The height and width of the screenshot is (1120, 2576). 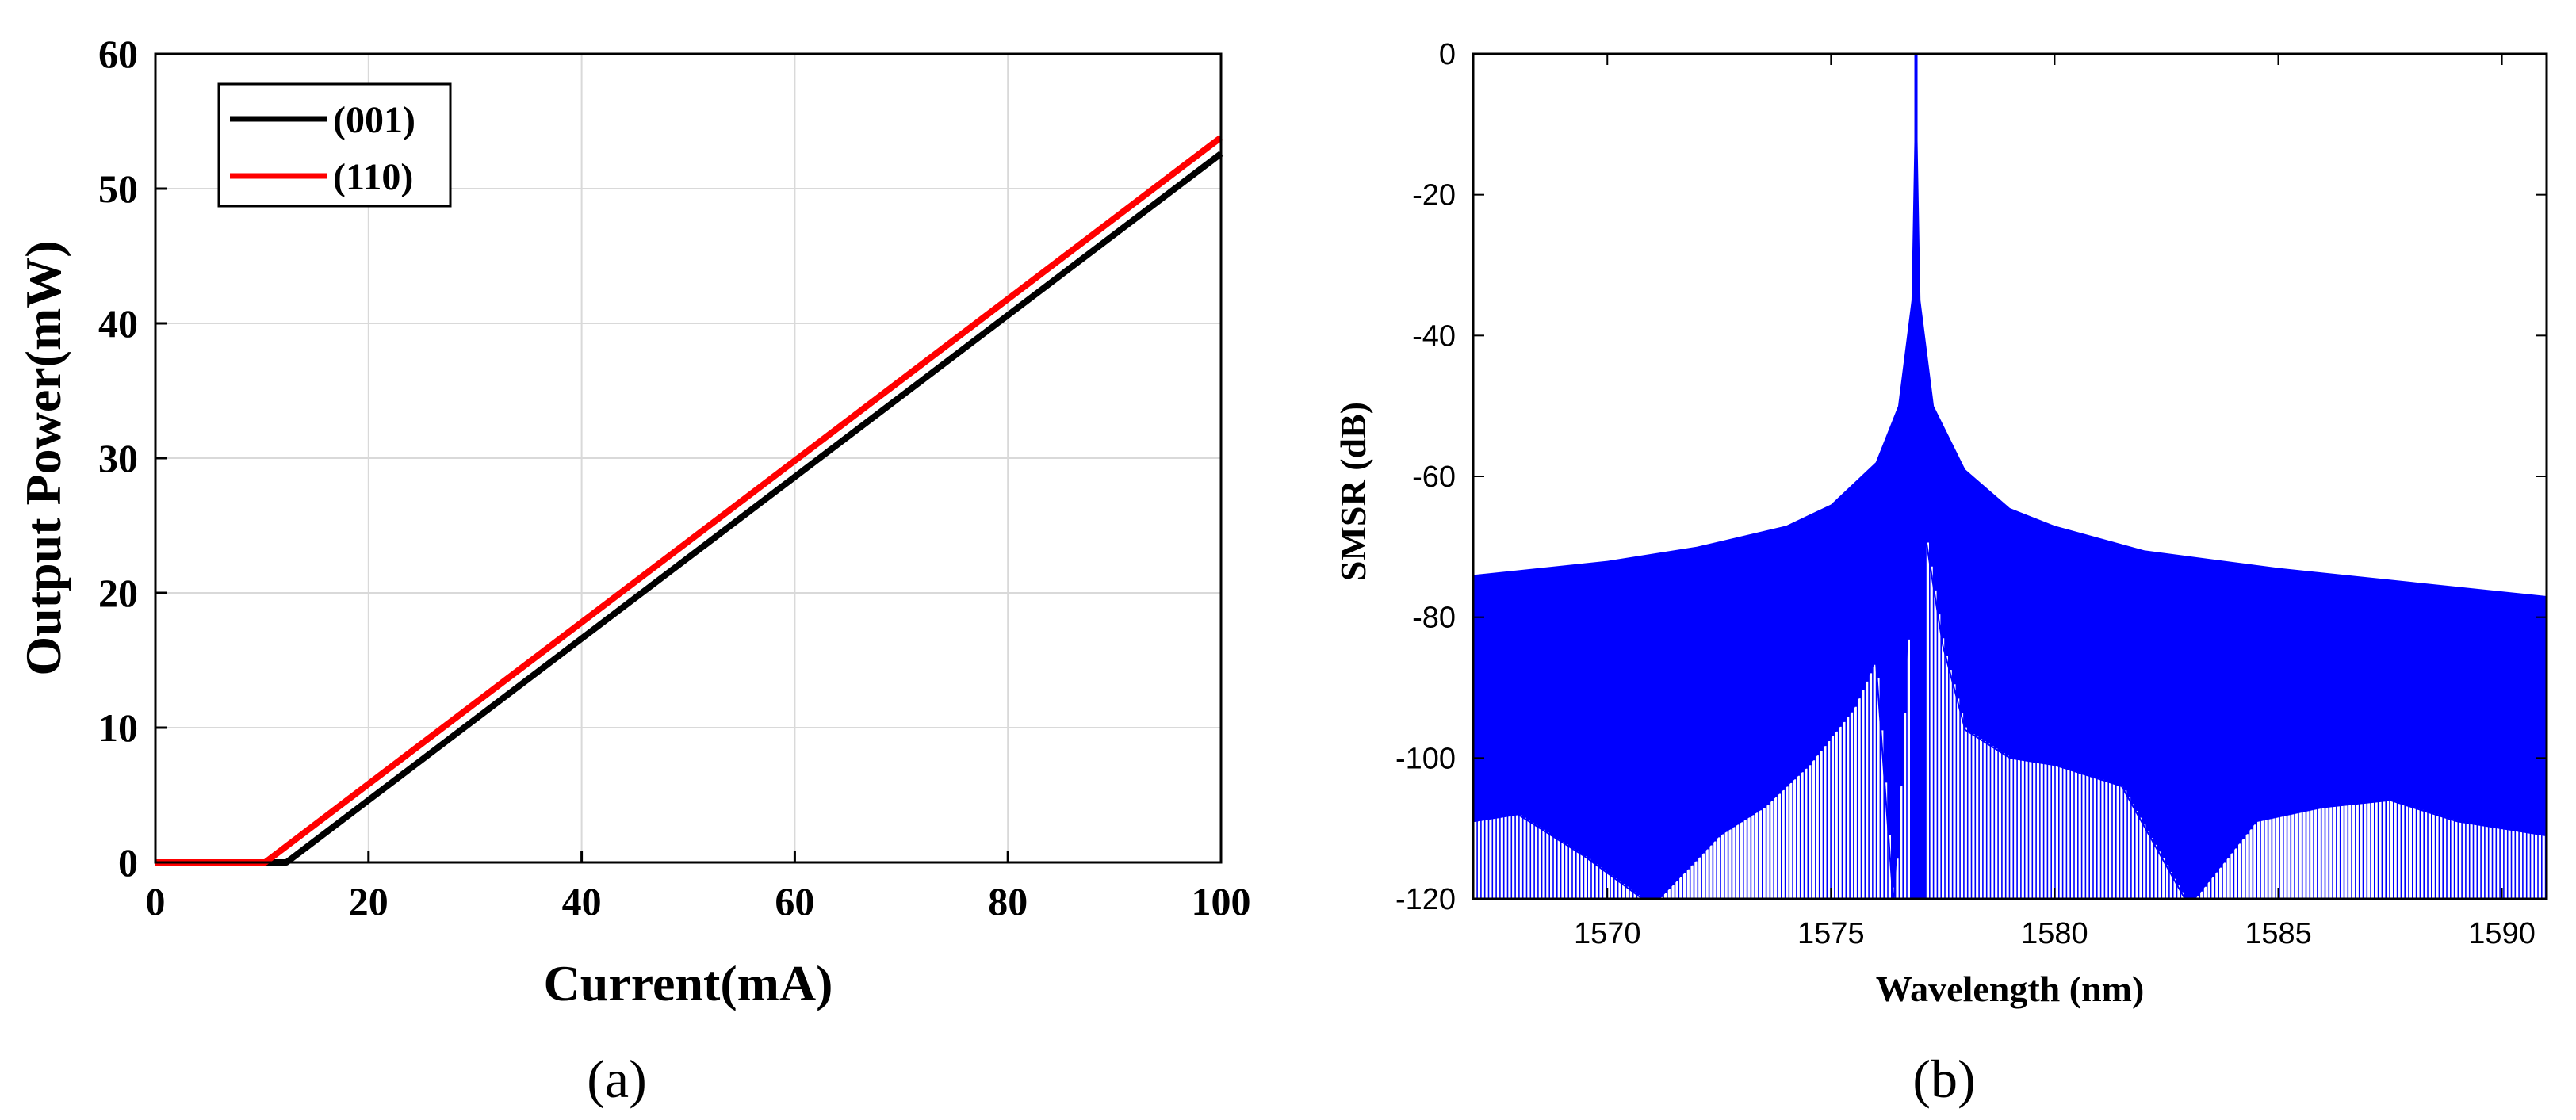 What do you see at coordinates (1434, 618) in the screenshot?
I see `chart-b-y-tick-label: -80` at bounding box center [1434, 618].